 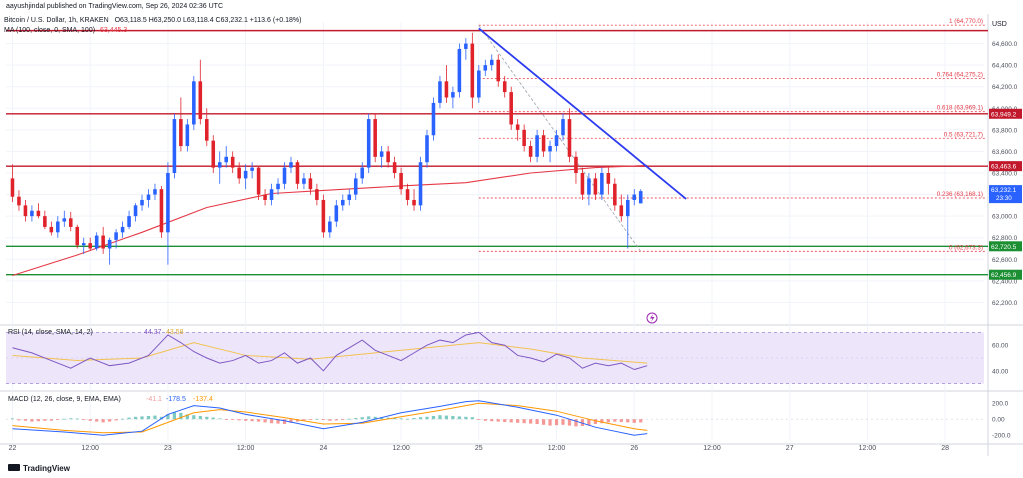 I want to click on flash-icon-bolt, so click(x=652, y=318).